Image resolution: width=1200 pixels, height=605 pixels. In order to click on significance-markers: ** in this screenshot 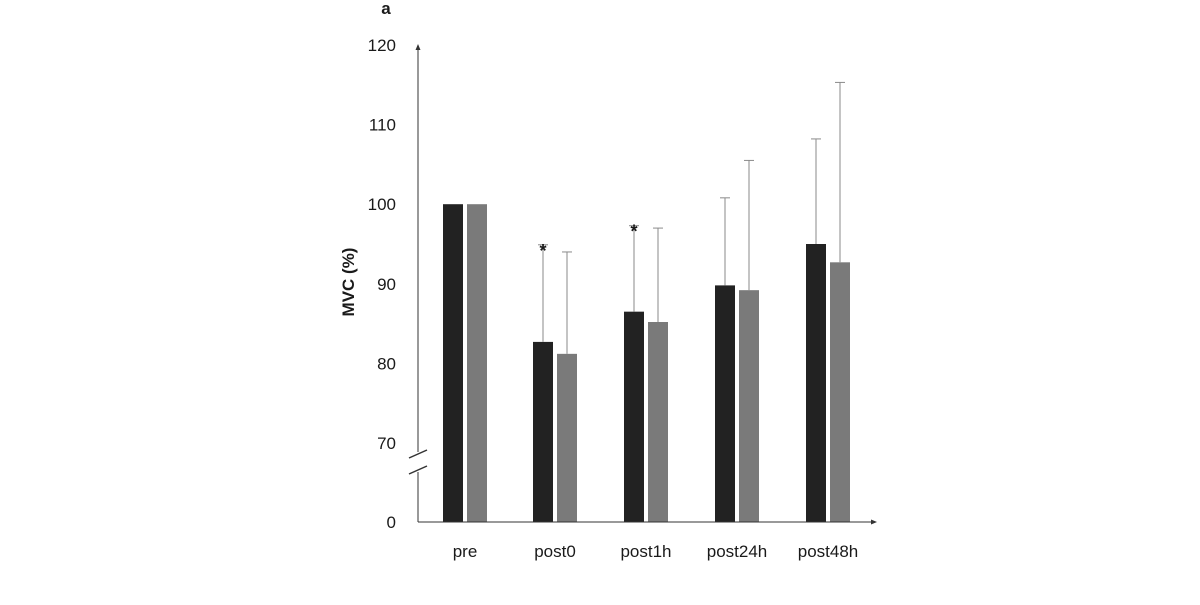, I will do `click(588, 241)`.